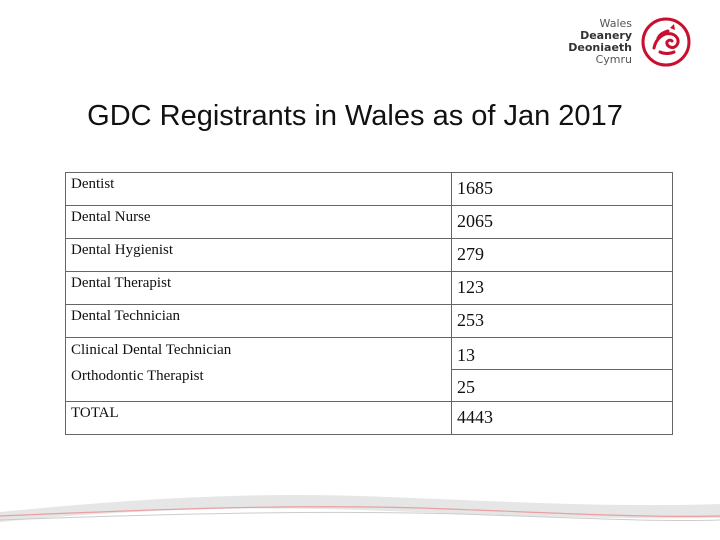 The height and width of the screenshot is (540, 720). Describe the element at coordinates (615, 23) in the screenshot. I see `logo-line-wales: Wales` at that location.